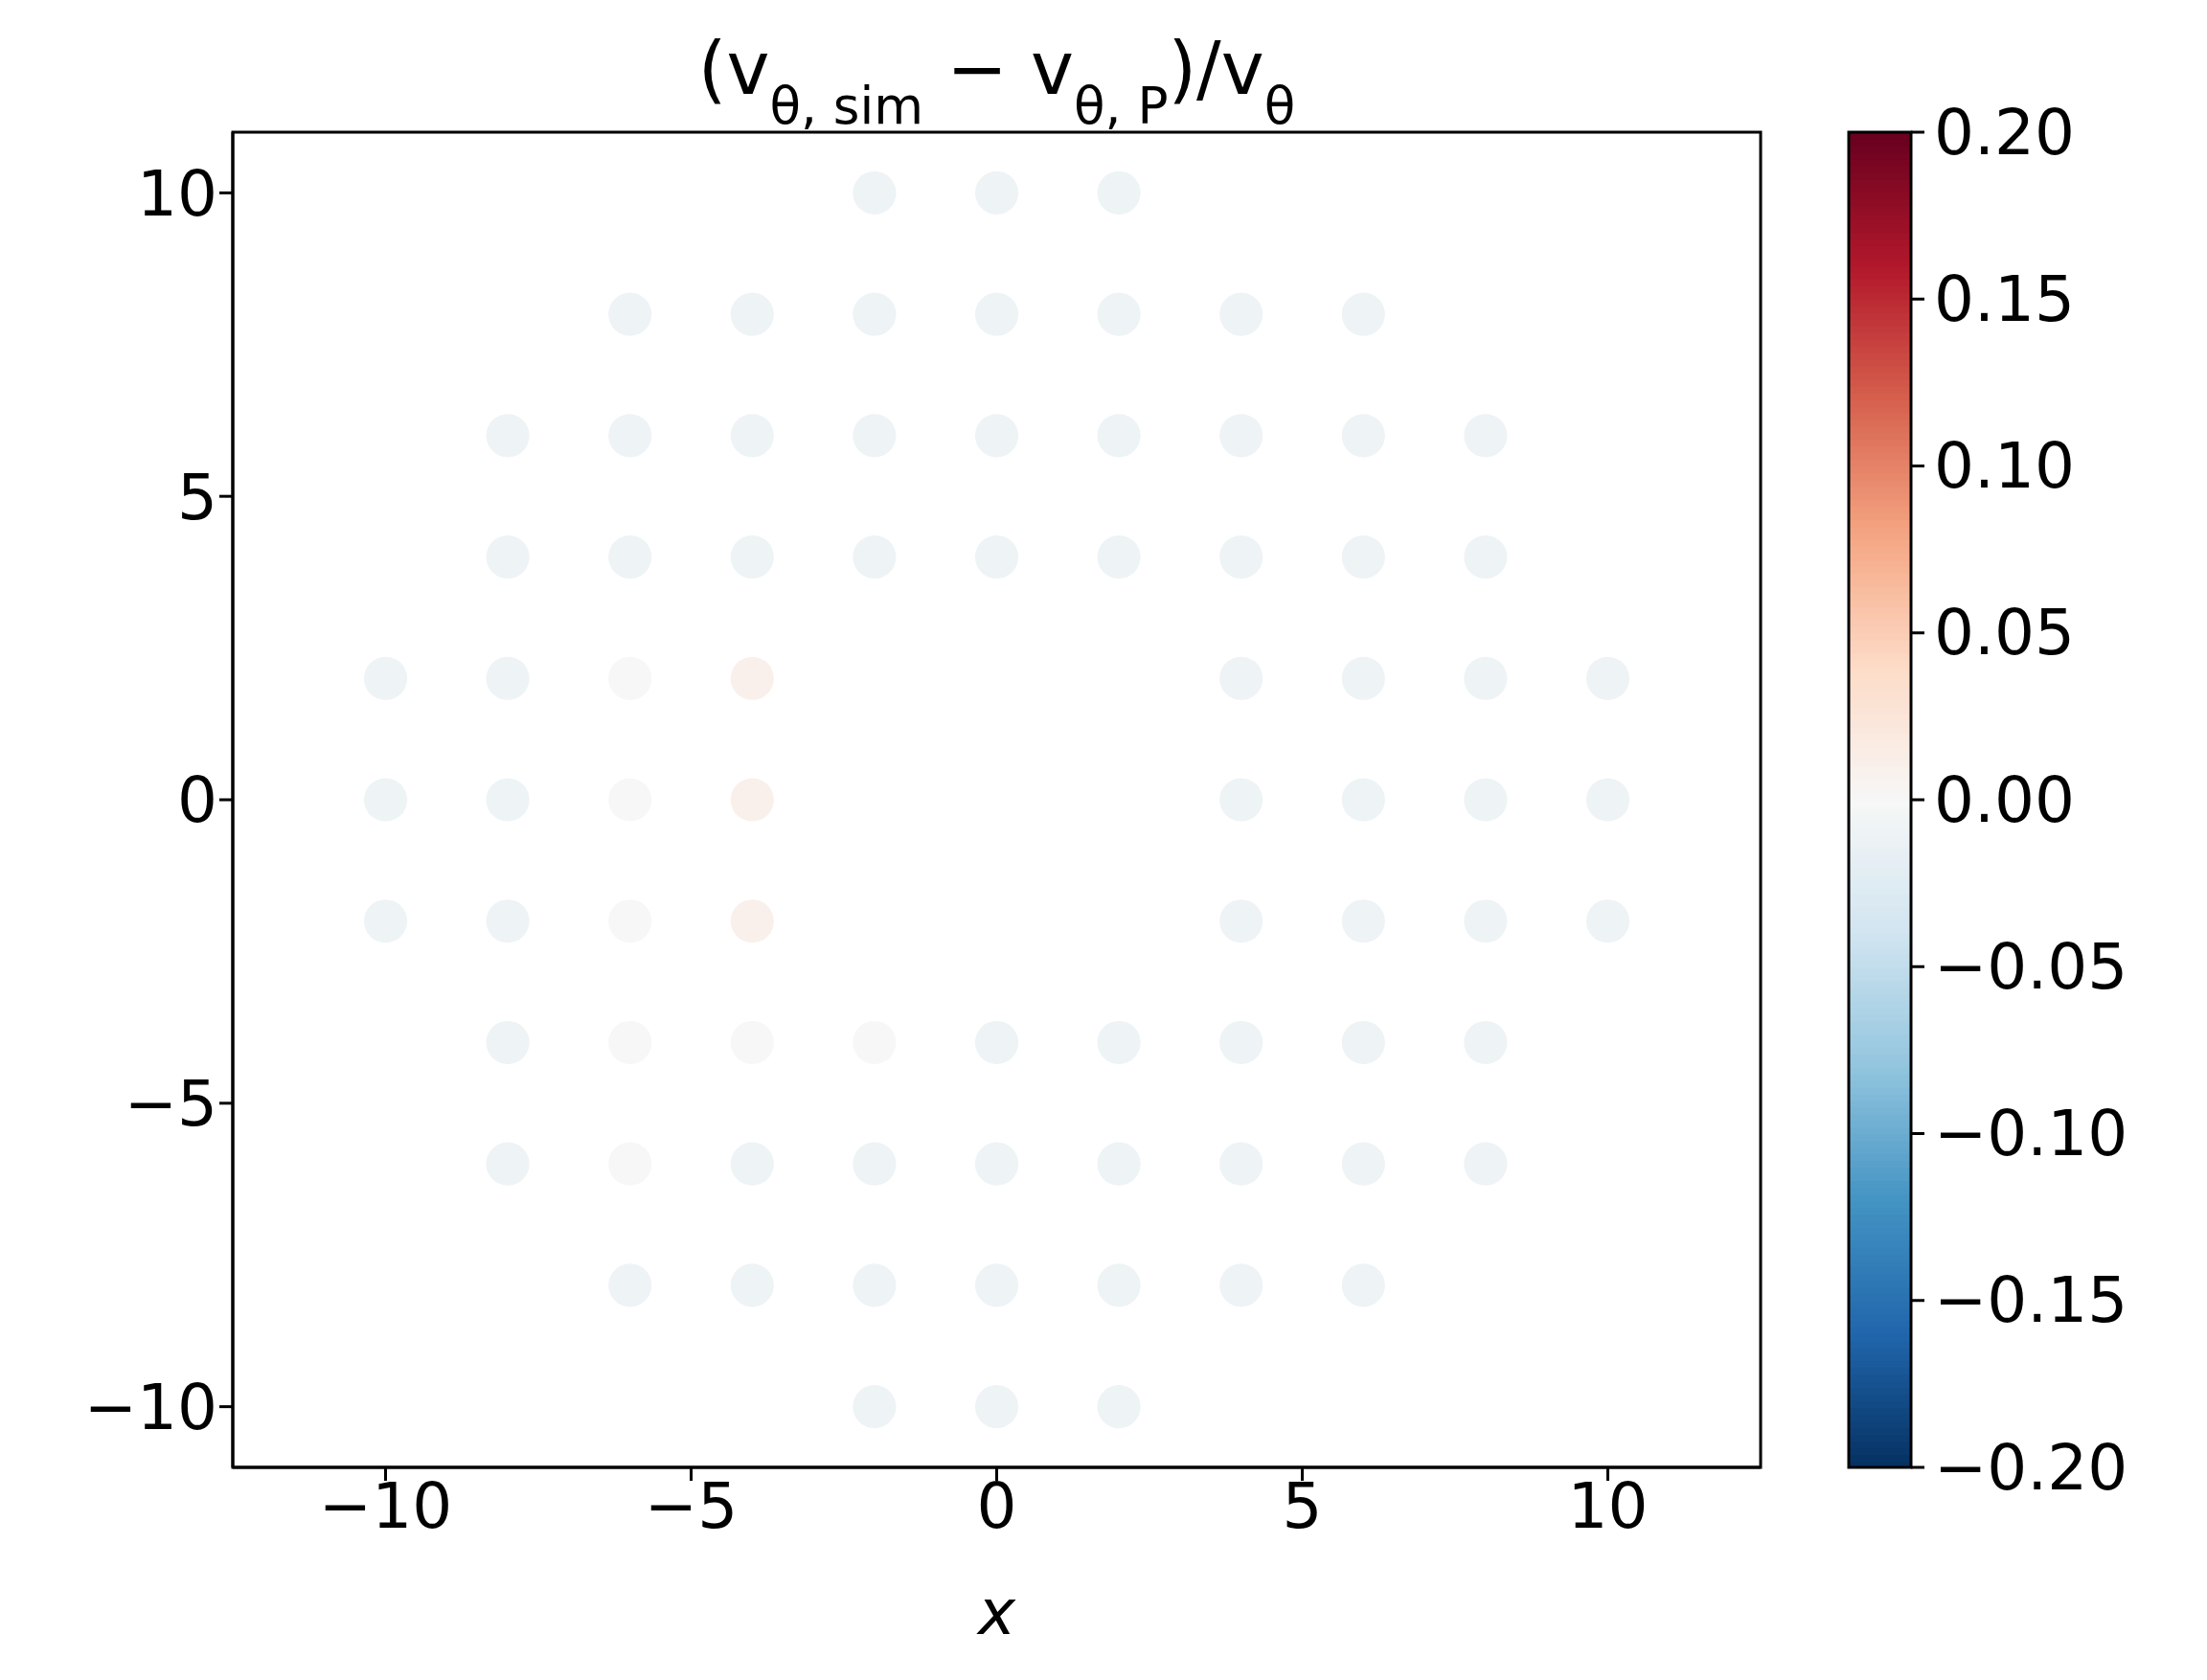  I want to click on chart-title: (v$_{θ, sim}$ − v$_{θ, P}$)/v$_{θ}$, so click(996, 81).